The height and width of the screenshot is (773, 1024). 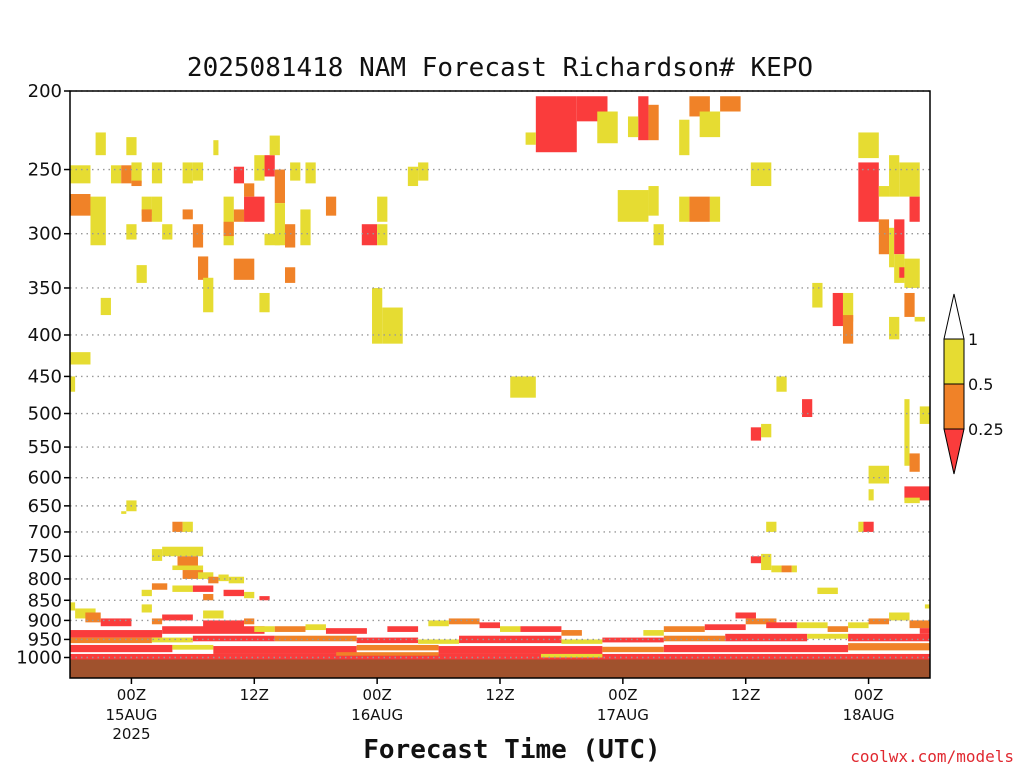 I want to click on x-axis-label: Forecast Time (UTC), so click(x=511, y=750).